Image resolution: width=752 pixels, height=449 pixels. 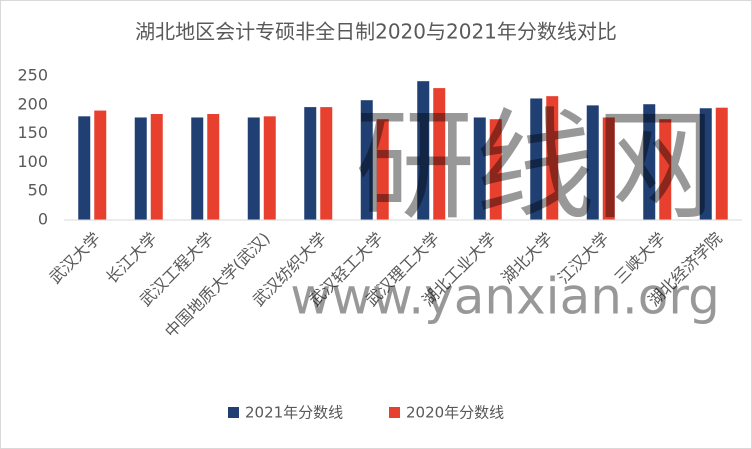 I want to click on y-tick-label: 0, so click(x=43, y=219).